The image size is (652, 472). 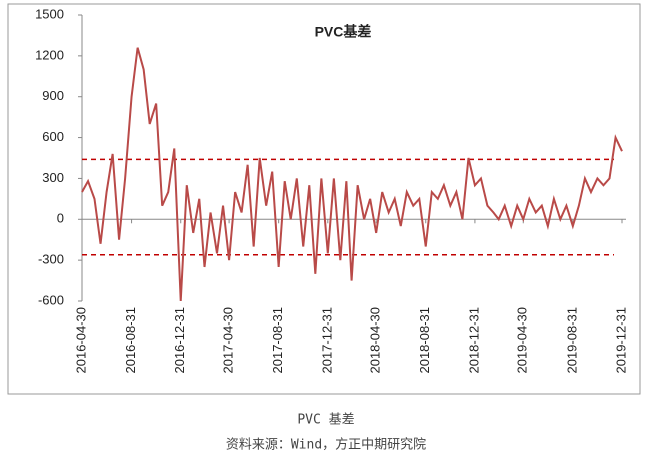 What do you see at coordinates (424, 340) in the screenshot?
I see `x-tick-label: 2018-08-31` at bounding box center [424, 340].